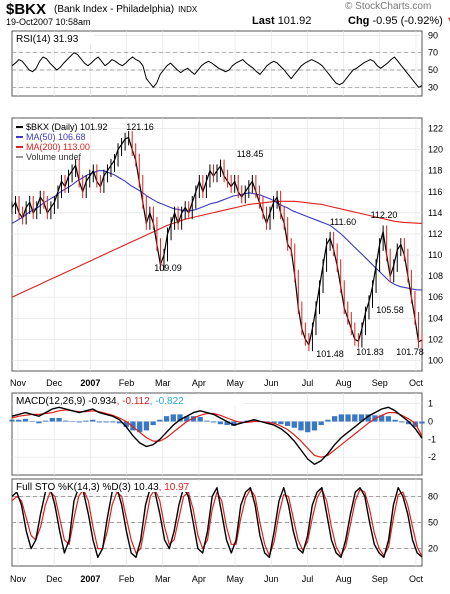  I want to click on sto-x-tick-label: Mar, so click(163, 579).